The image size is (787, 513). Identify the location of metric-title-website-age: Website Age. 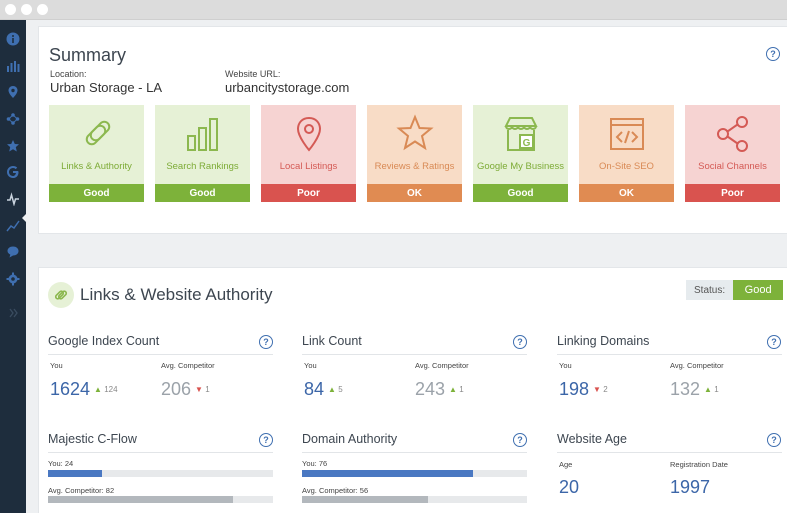
(592, 439).